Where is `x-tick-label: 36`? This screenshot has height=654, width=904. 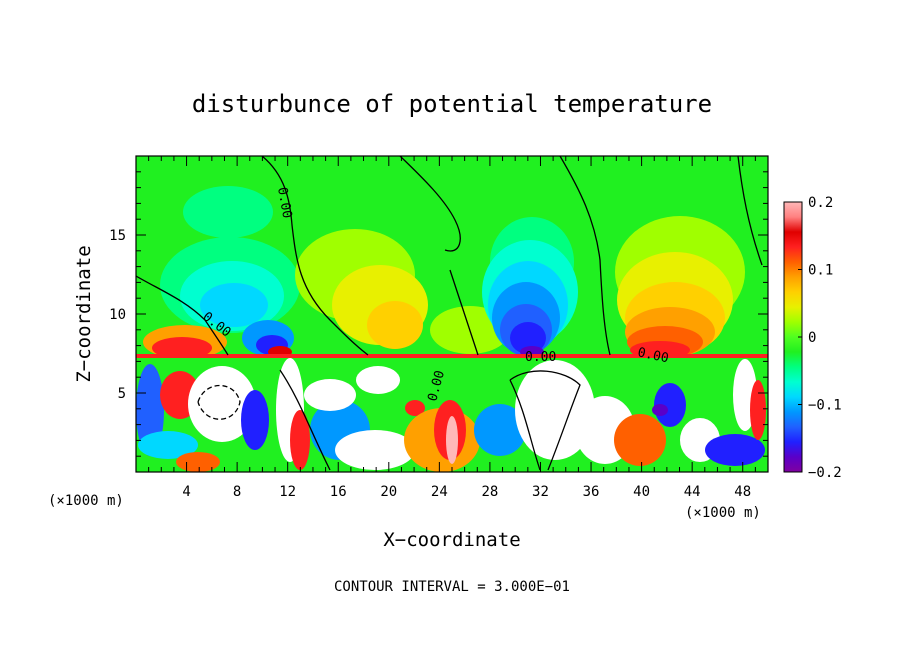
x-tick-label: 36 is located at coordinates (591, 492).